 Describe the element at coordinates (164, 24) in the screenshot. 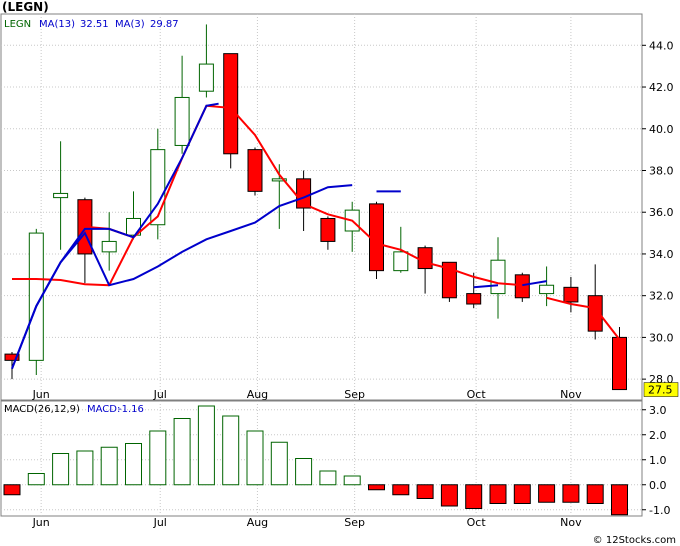

I see `legend-ma3-value: 29.87` at that location.